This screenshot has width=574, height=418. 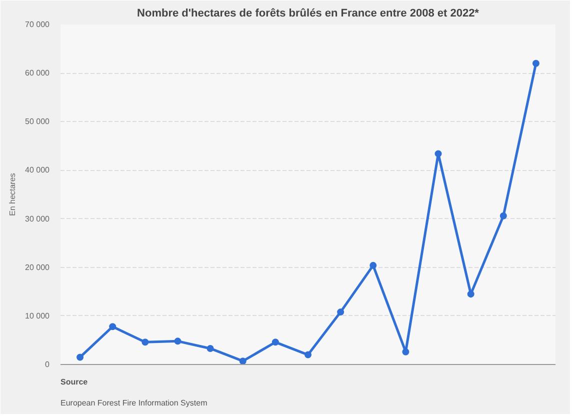 What do you see at coordinates (74, 382) in the screenshot?
I see `text: Source` at bounding box center [74, 382].